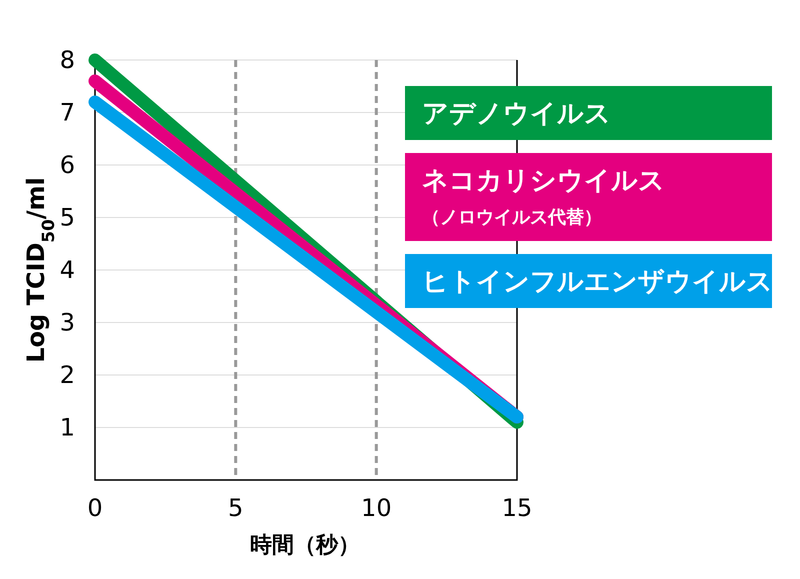 This screenshot has width=800, height=579. I want to click on y-tick-label: 6, so click(67, 165).